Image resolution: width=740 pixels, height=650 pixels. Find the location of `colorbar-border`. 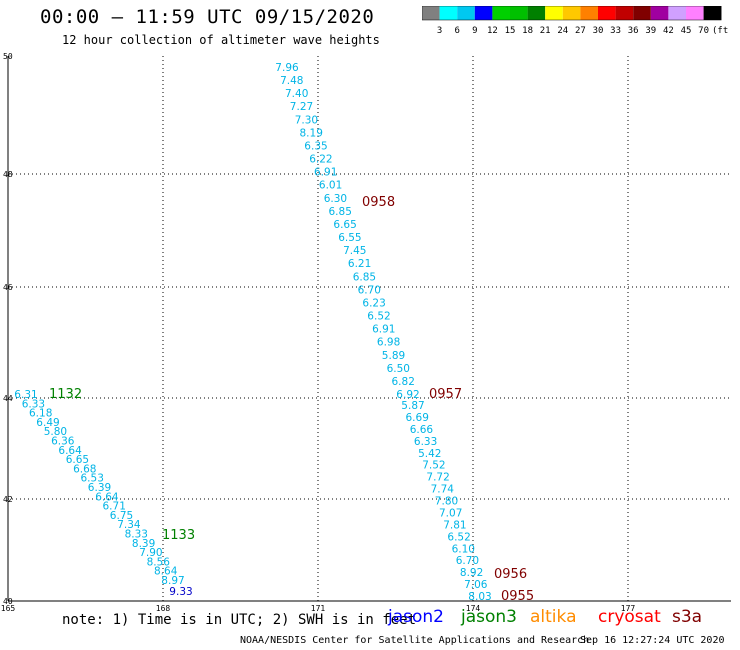

colorbar-border is located at coordinates (572, 13).